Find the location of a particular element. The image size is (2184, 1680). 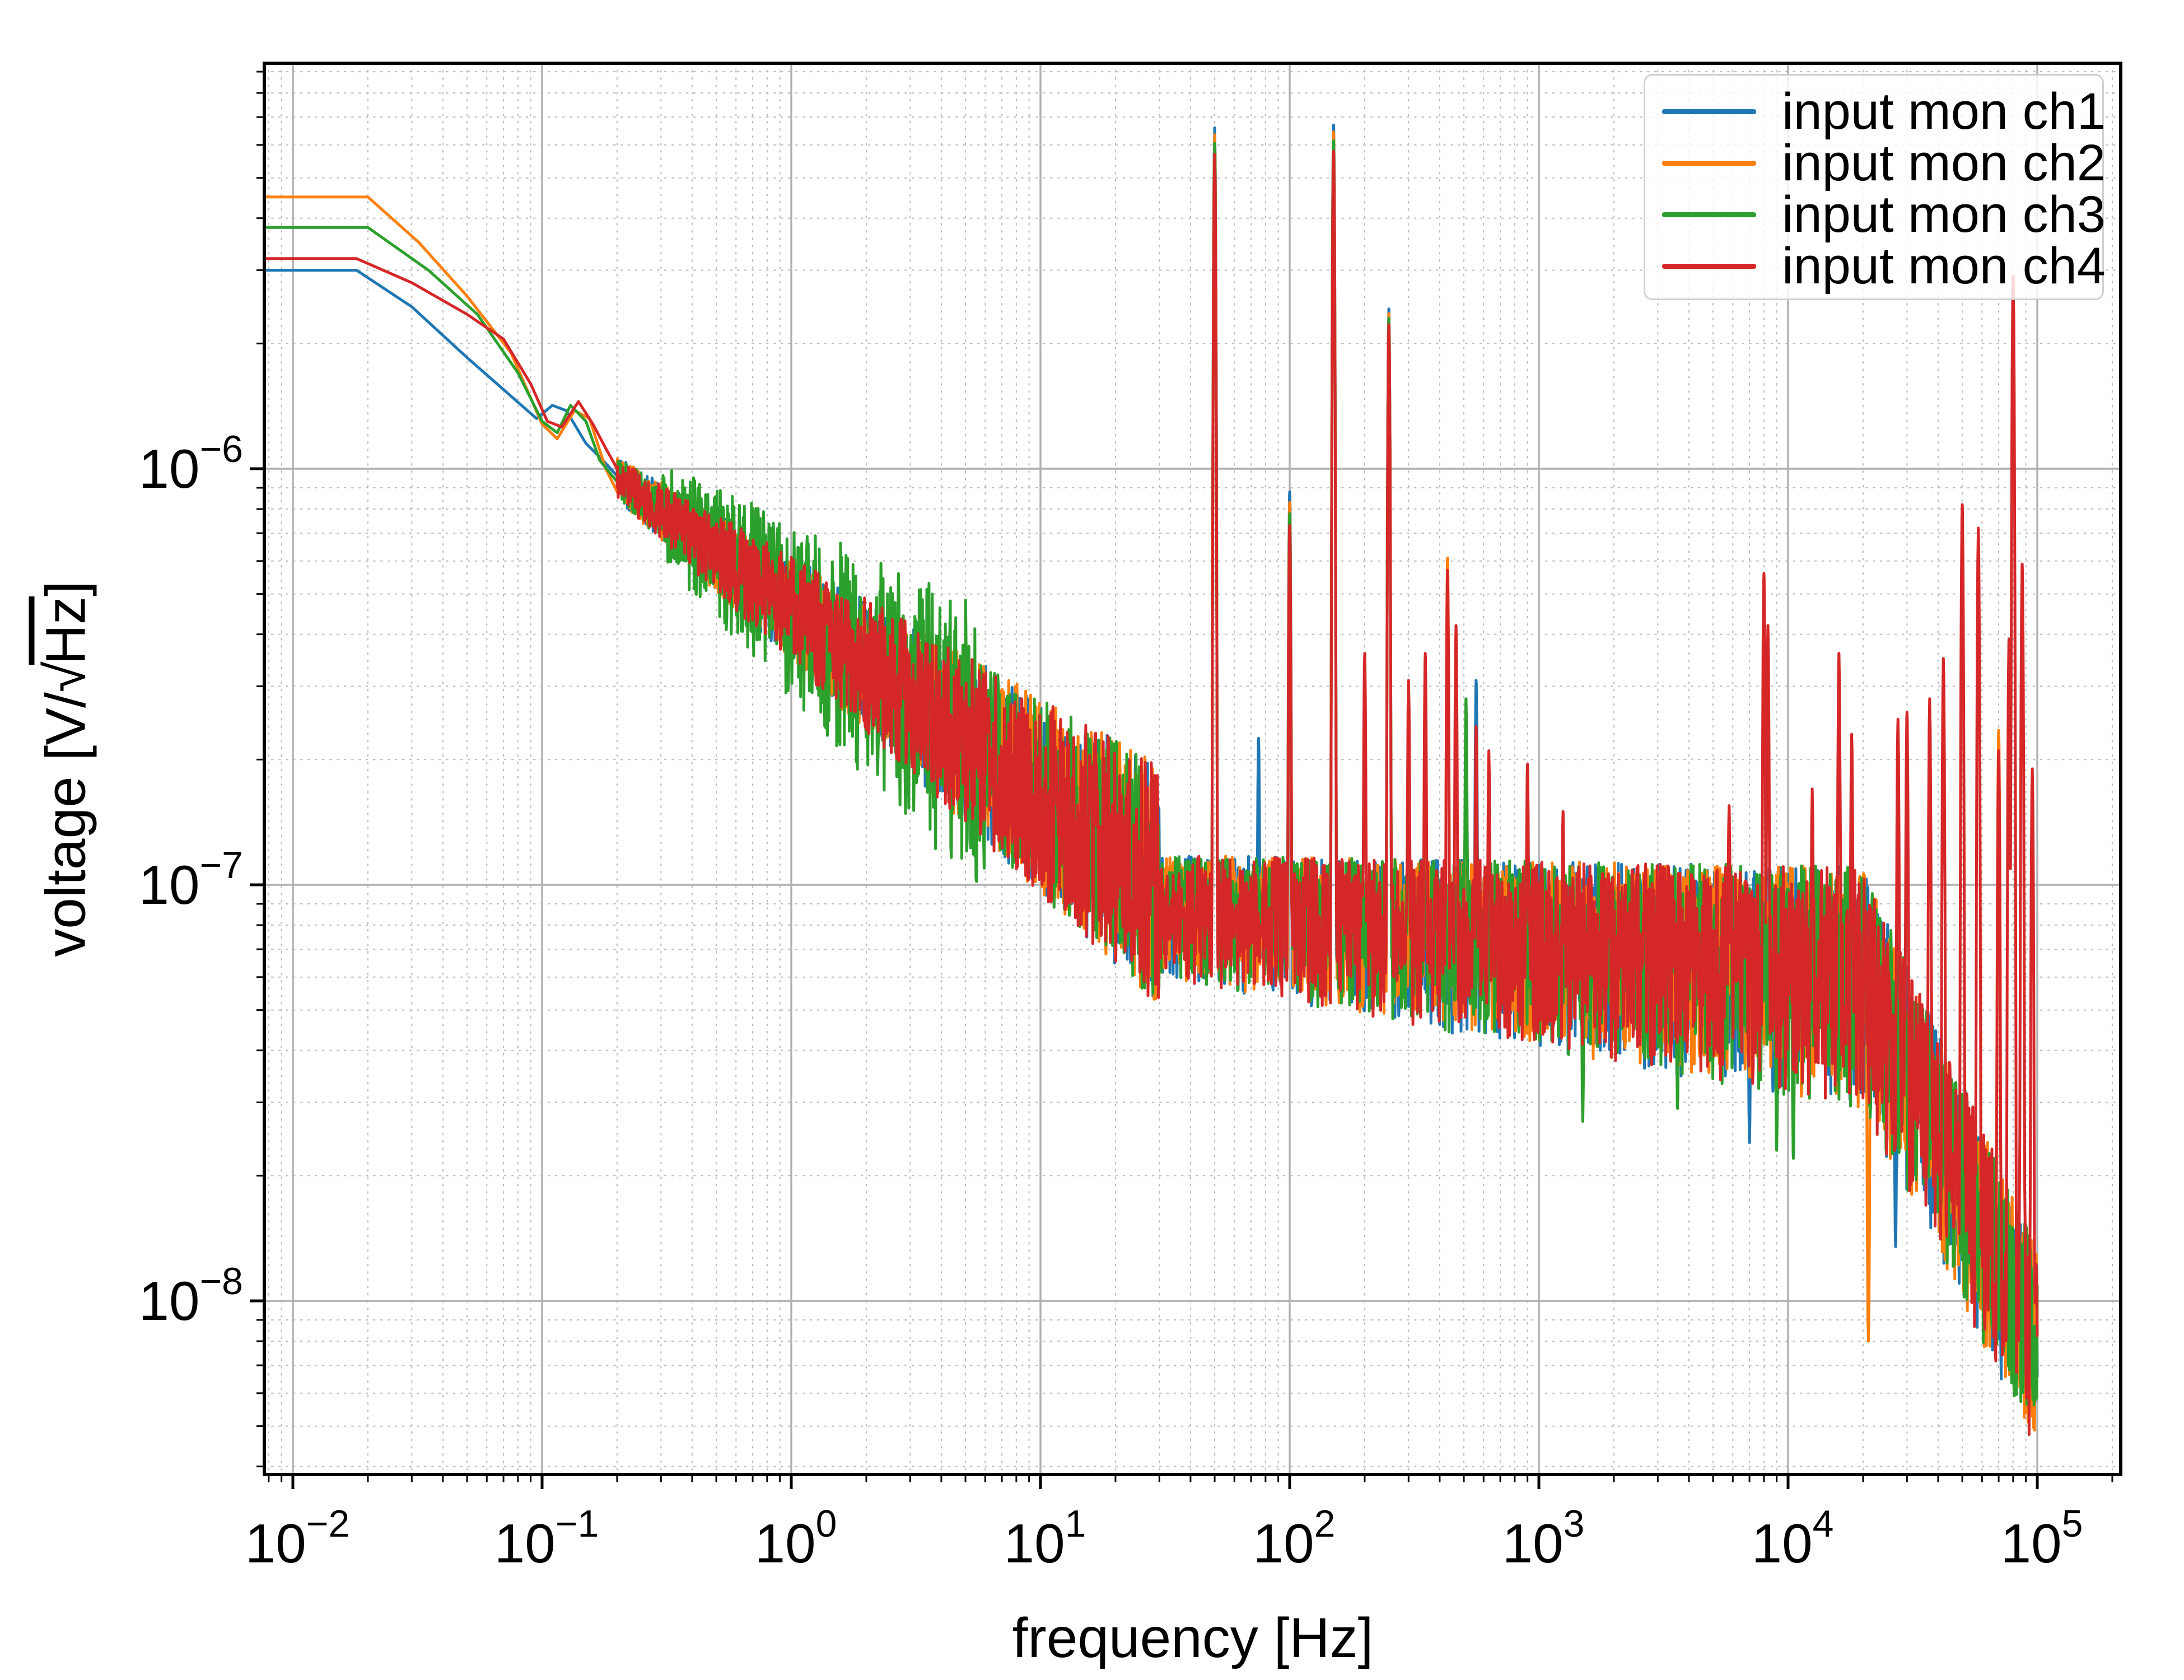

legend-entry-ch3: input mon ch3 is located at coordinates (1884, 215).